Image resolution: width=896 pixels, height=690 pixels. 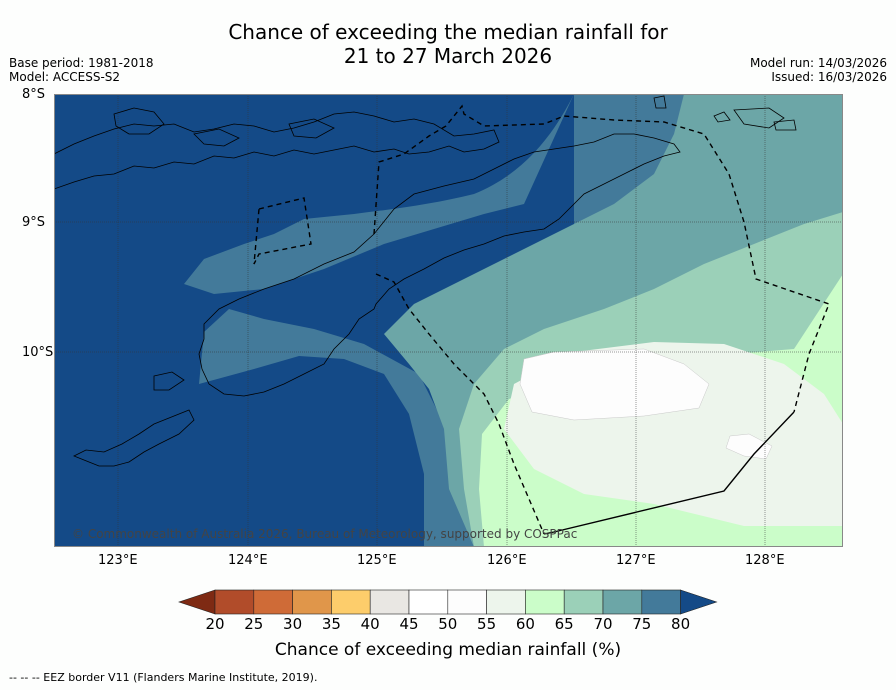 I want to click on model-name: Model: ACCESS-S2, so click(x=65, y=77).